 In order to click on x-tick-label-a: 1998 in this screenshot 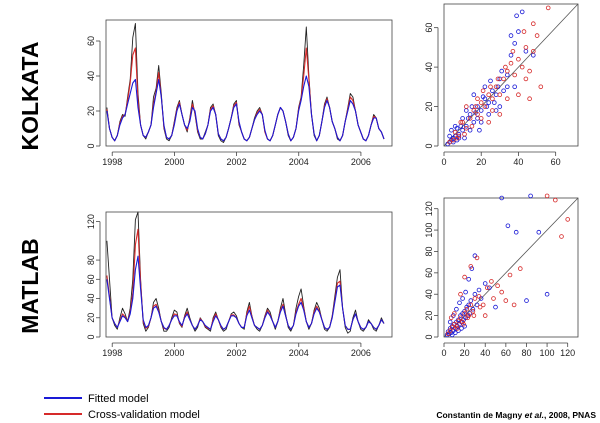, I will do `click(112, 162)`.